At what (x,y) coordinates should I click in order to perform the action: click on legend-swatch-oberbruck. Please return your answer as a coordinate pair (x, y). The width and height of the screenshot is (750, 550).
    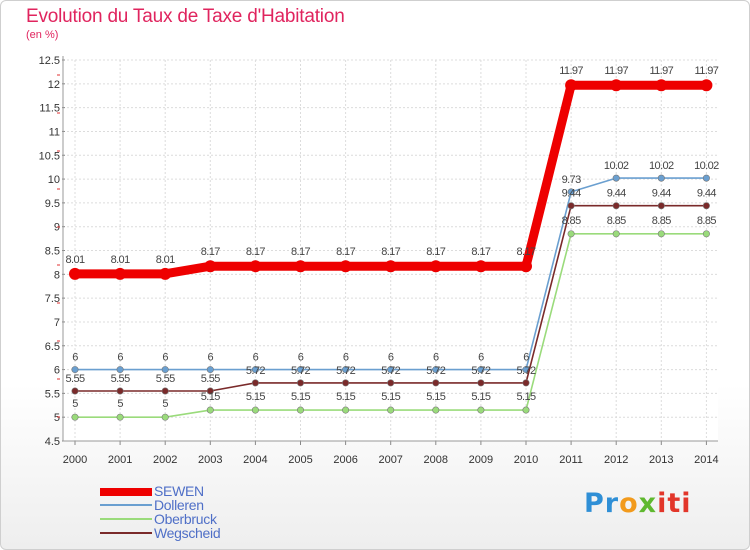
    Looking at the image, I should click on (126, 519).